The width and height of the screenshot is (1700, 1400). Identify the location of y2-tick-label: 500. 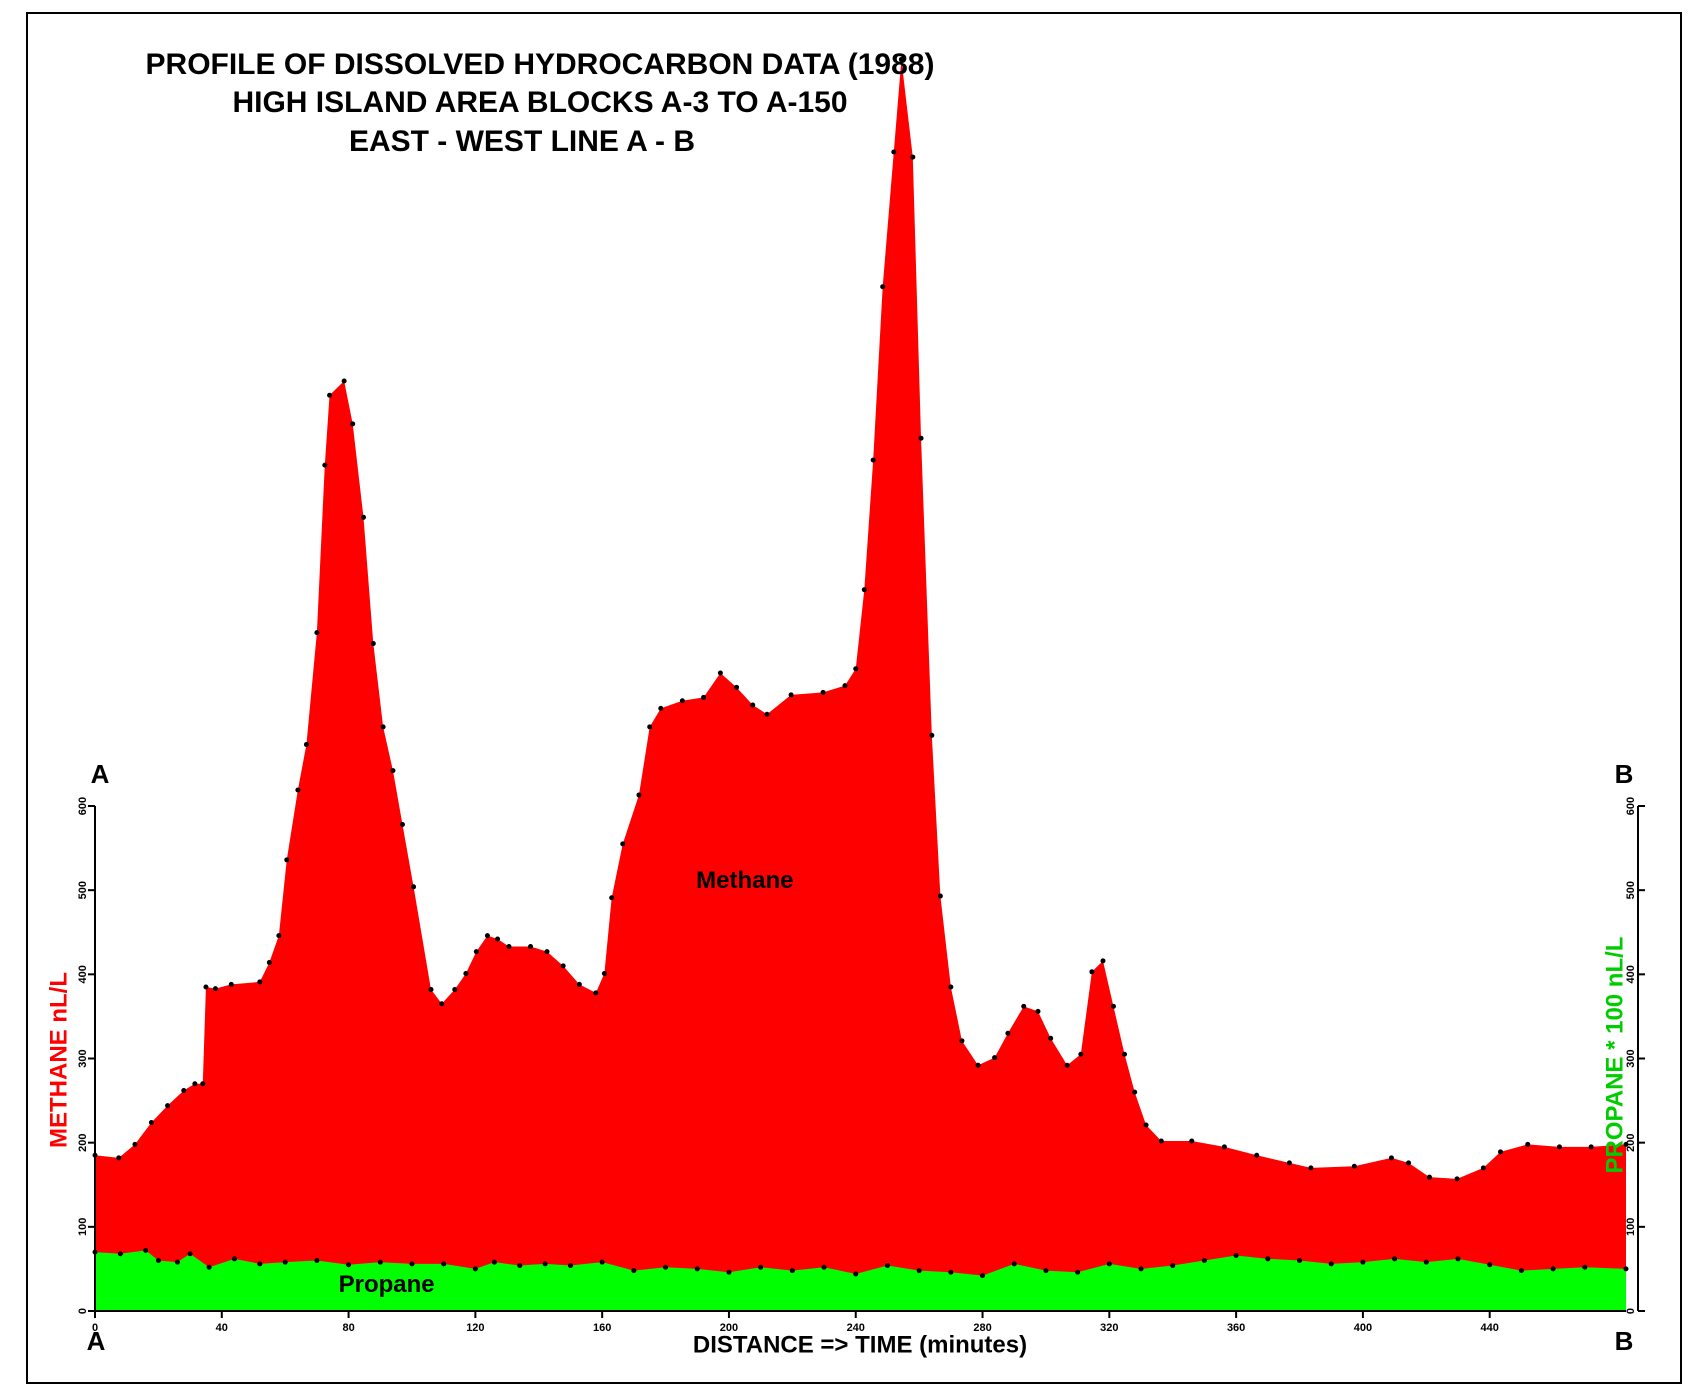
(1631, 890).